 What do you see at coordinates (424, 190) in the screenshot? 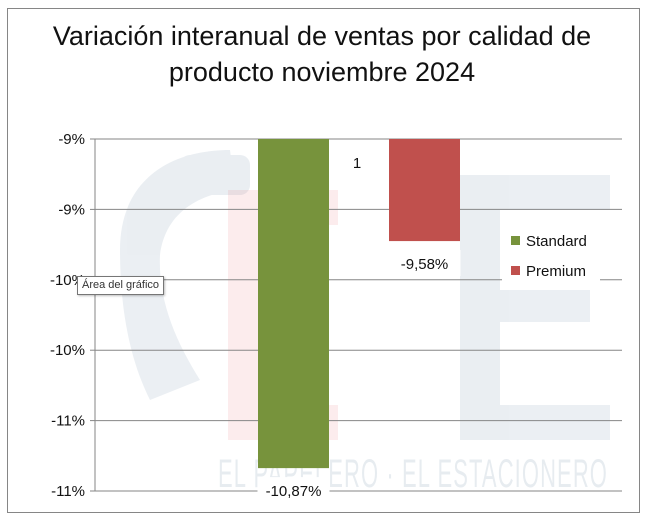
I see `bar-premium` at bounding box center [424, 190].